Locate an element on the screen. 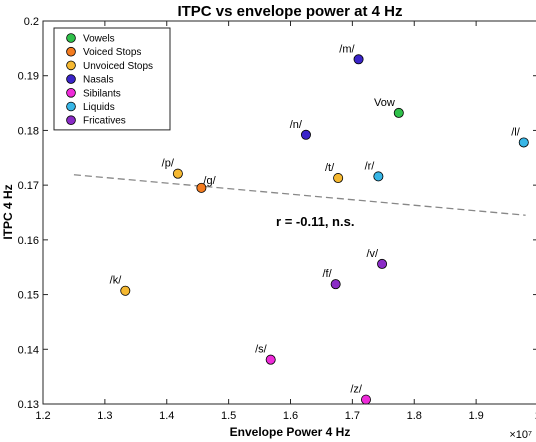 This screenshot has height=442, width=536. y-tick-label: 0.14 is located at coordinates (28, 350).